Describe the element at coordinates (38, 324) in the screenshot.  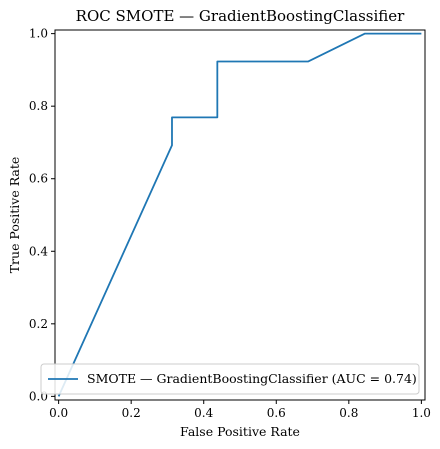
I see `y-tick-label: 0.2` at that location.